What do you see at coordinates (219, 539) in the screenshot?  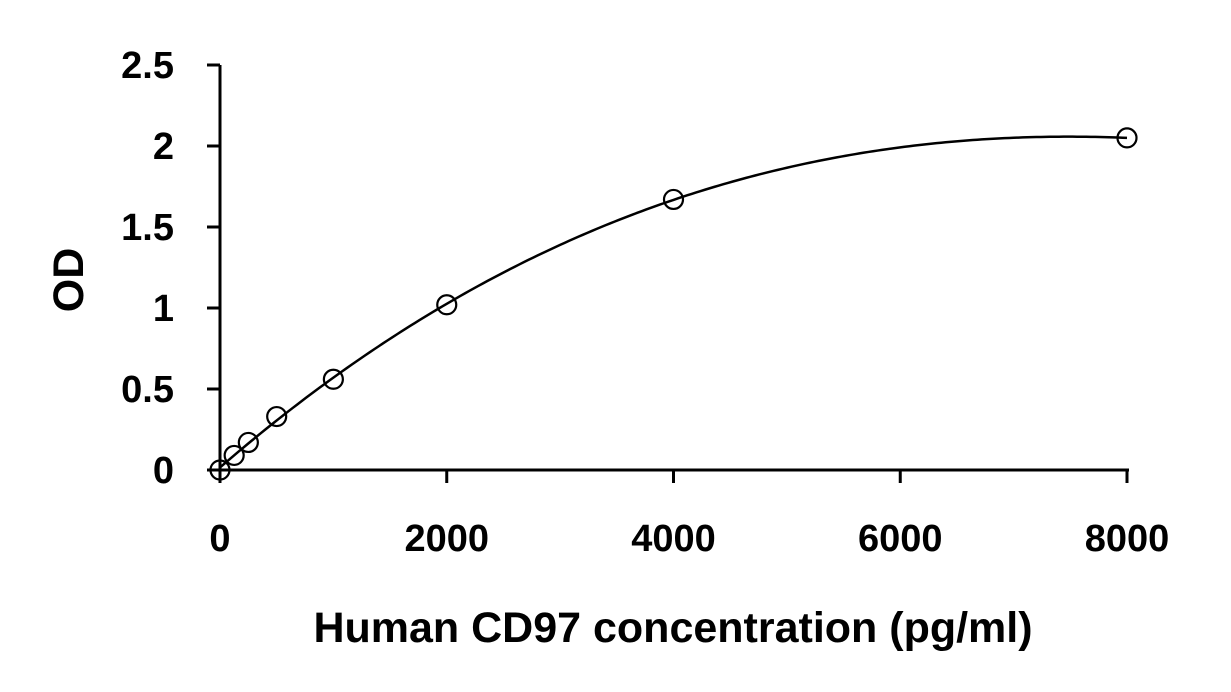 I see `x-tick-label: 0` at bounding box center [219, 539].